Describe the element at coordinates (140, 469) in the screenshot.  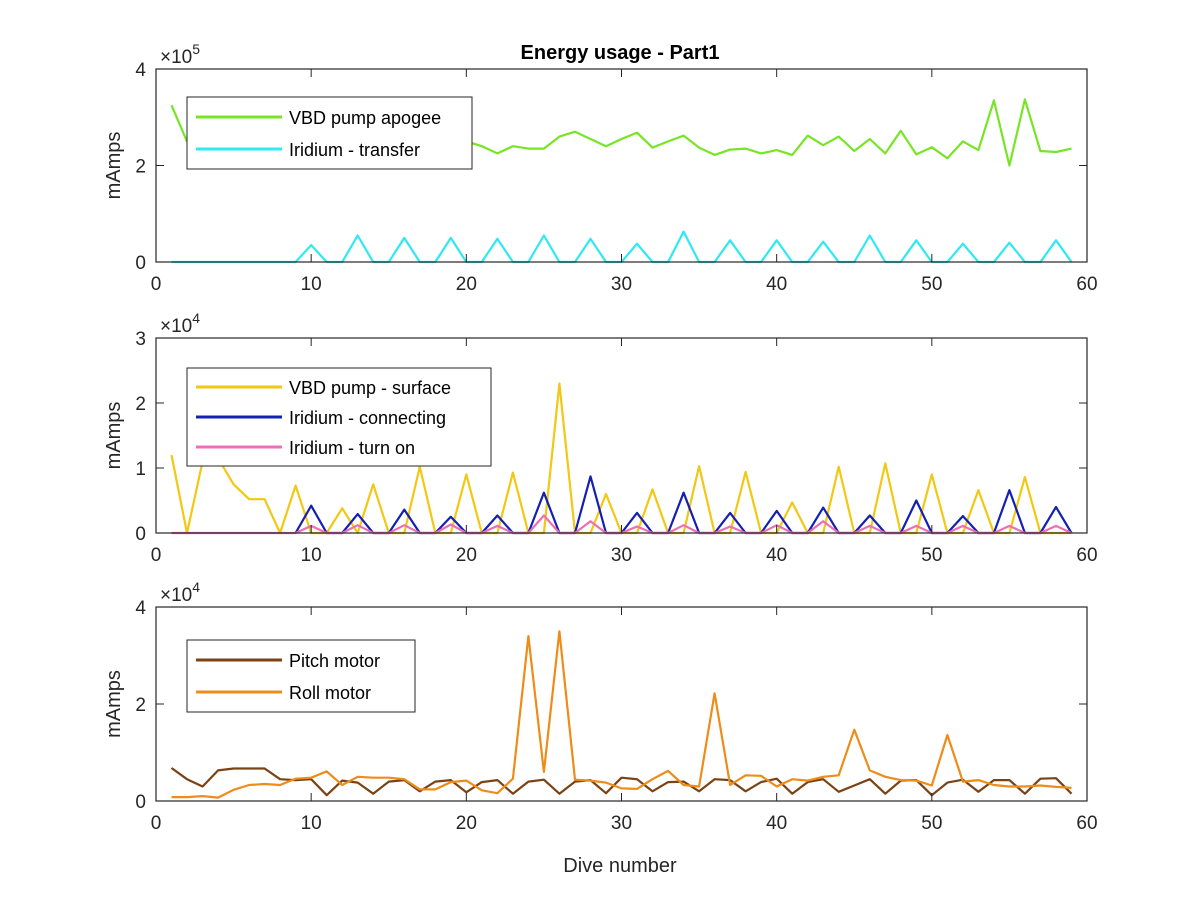
I see `y-tick-label: 1` at that location.